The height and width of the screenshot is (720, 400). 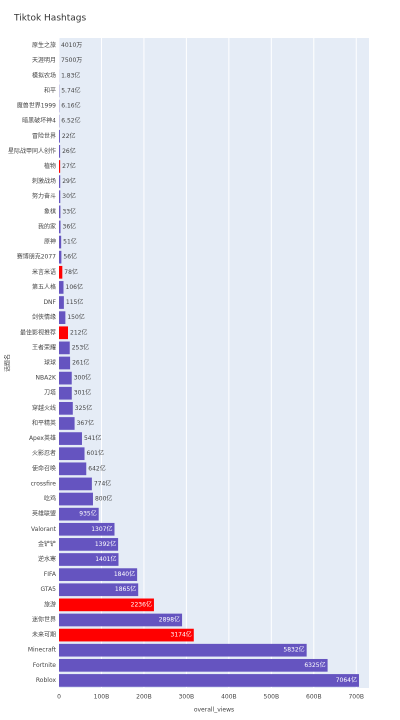 What do you see at coordinates (96, 468) in the screenshot?
I see `value-label: 642亿` at bounding box center [96, 468].